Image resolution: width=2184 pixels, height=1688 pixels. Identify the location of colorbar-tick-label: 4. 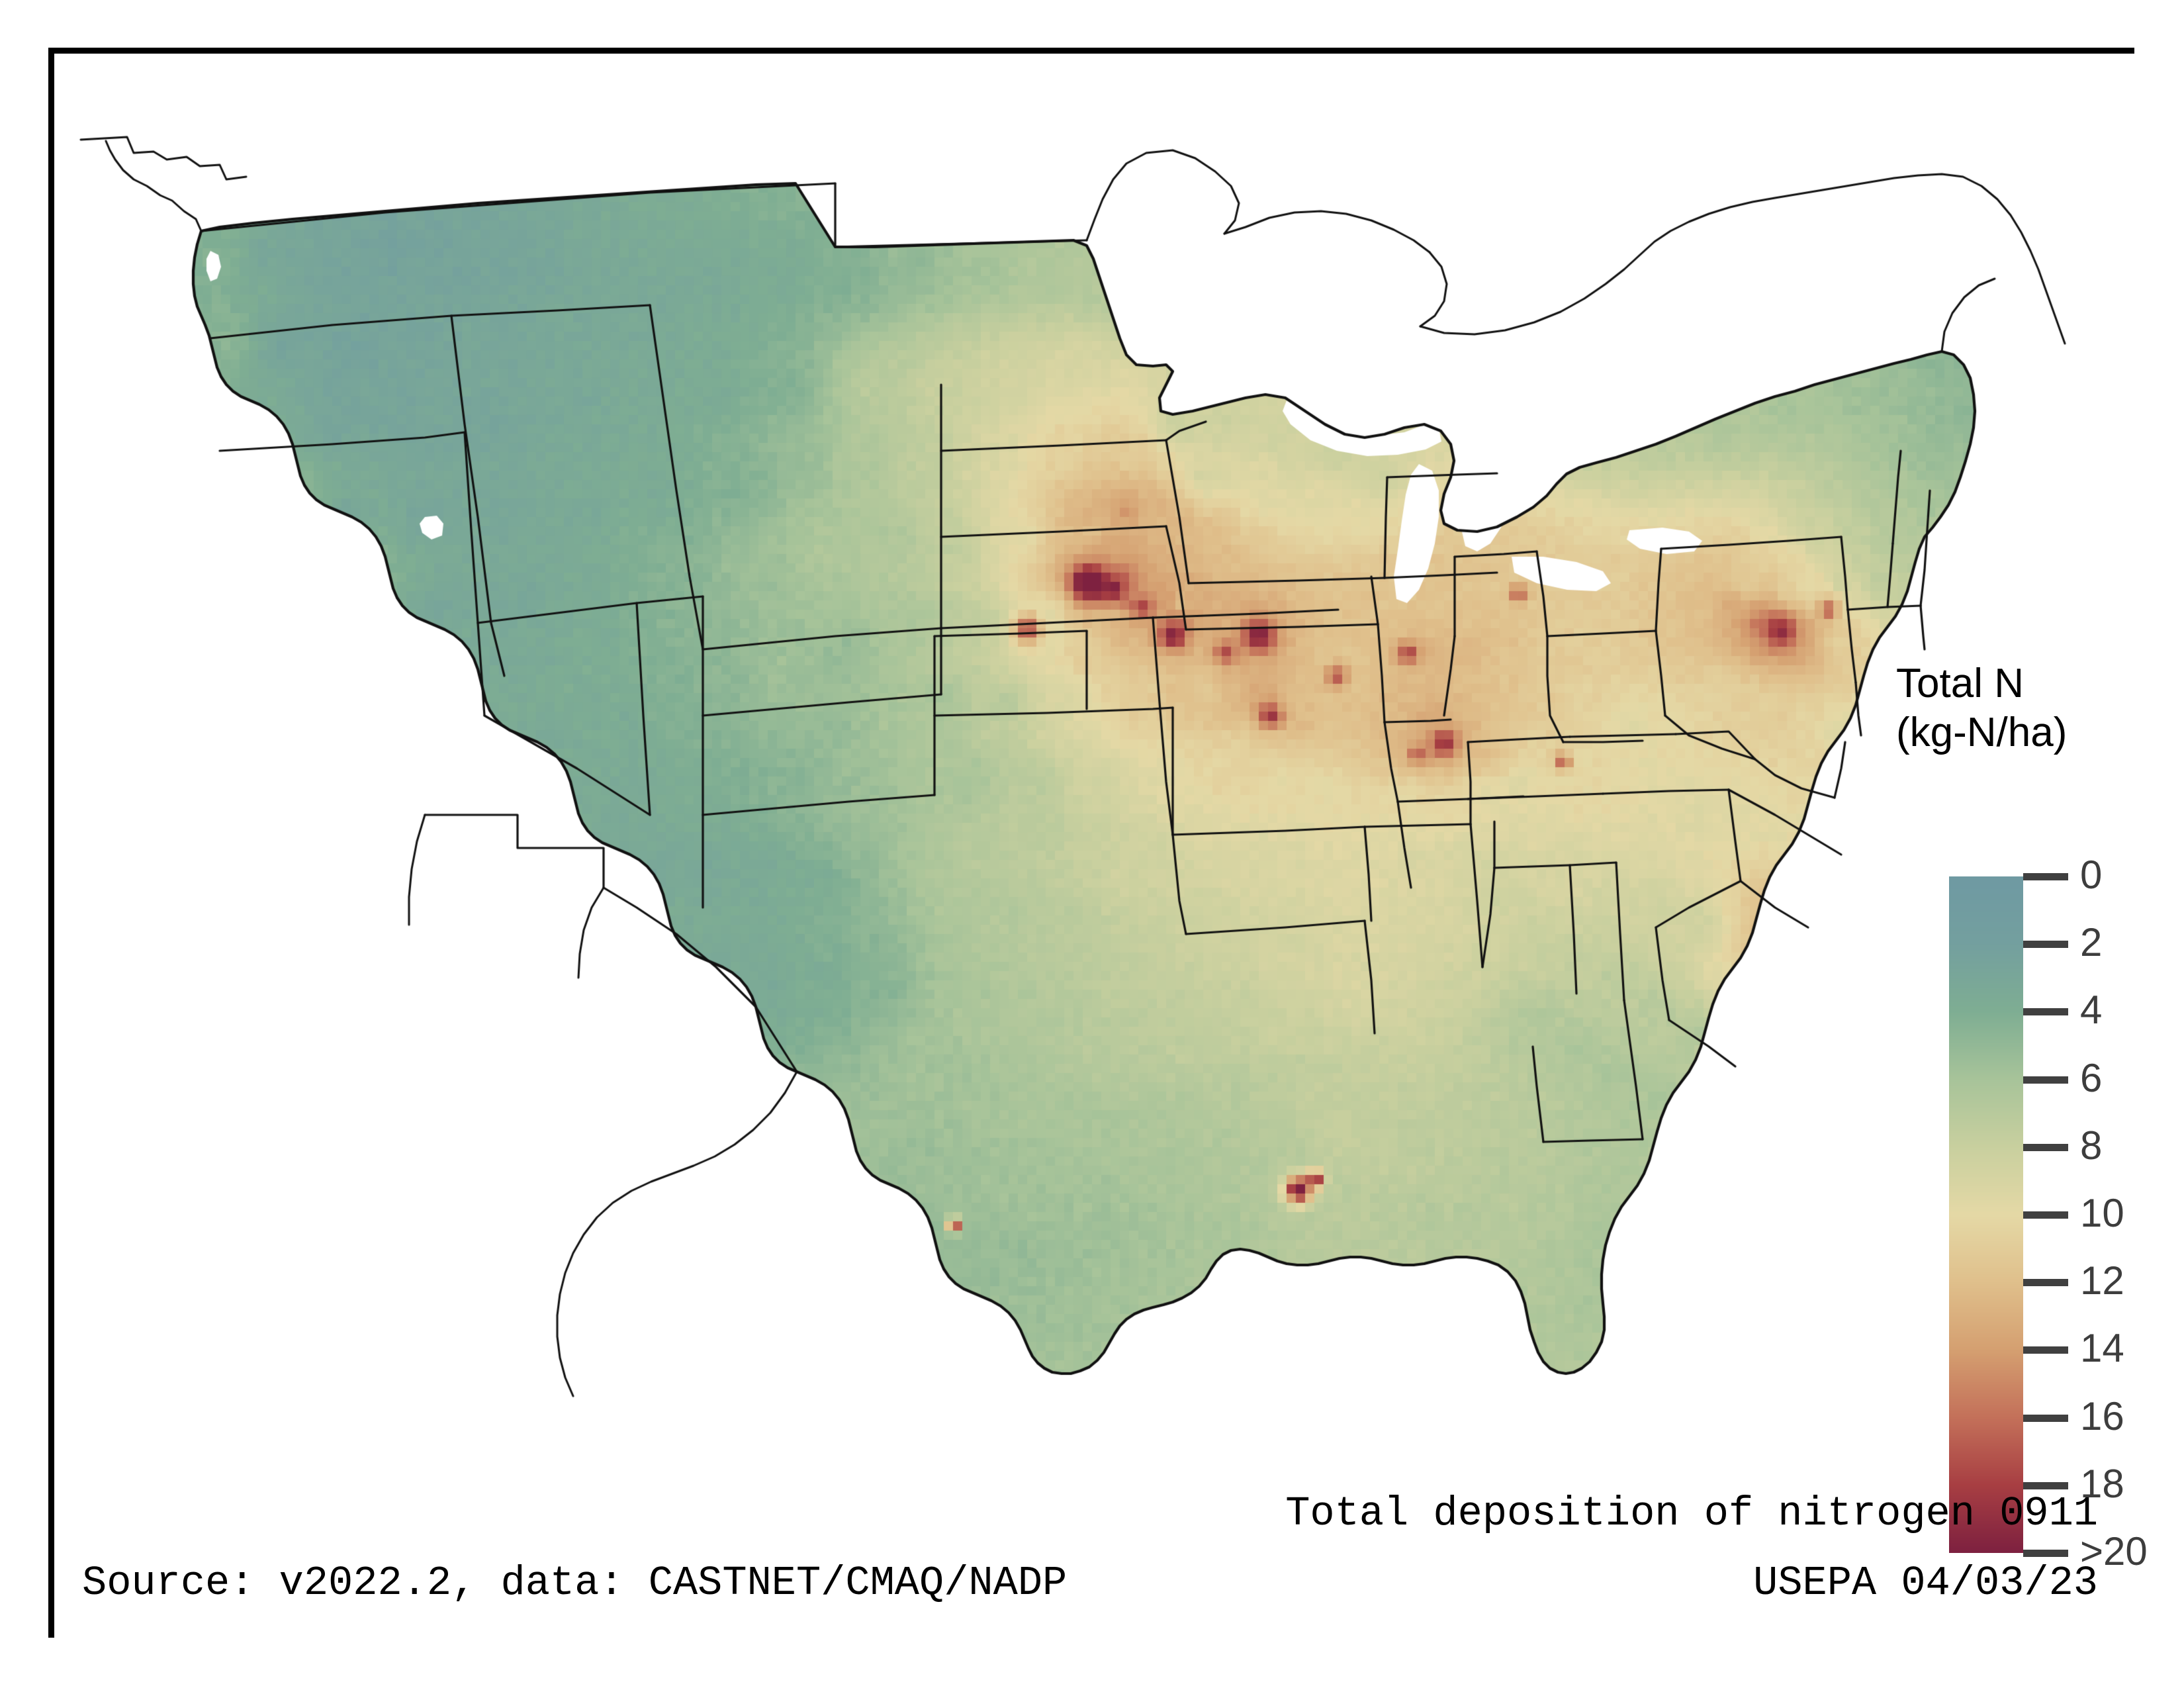
(2091, 1010).